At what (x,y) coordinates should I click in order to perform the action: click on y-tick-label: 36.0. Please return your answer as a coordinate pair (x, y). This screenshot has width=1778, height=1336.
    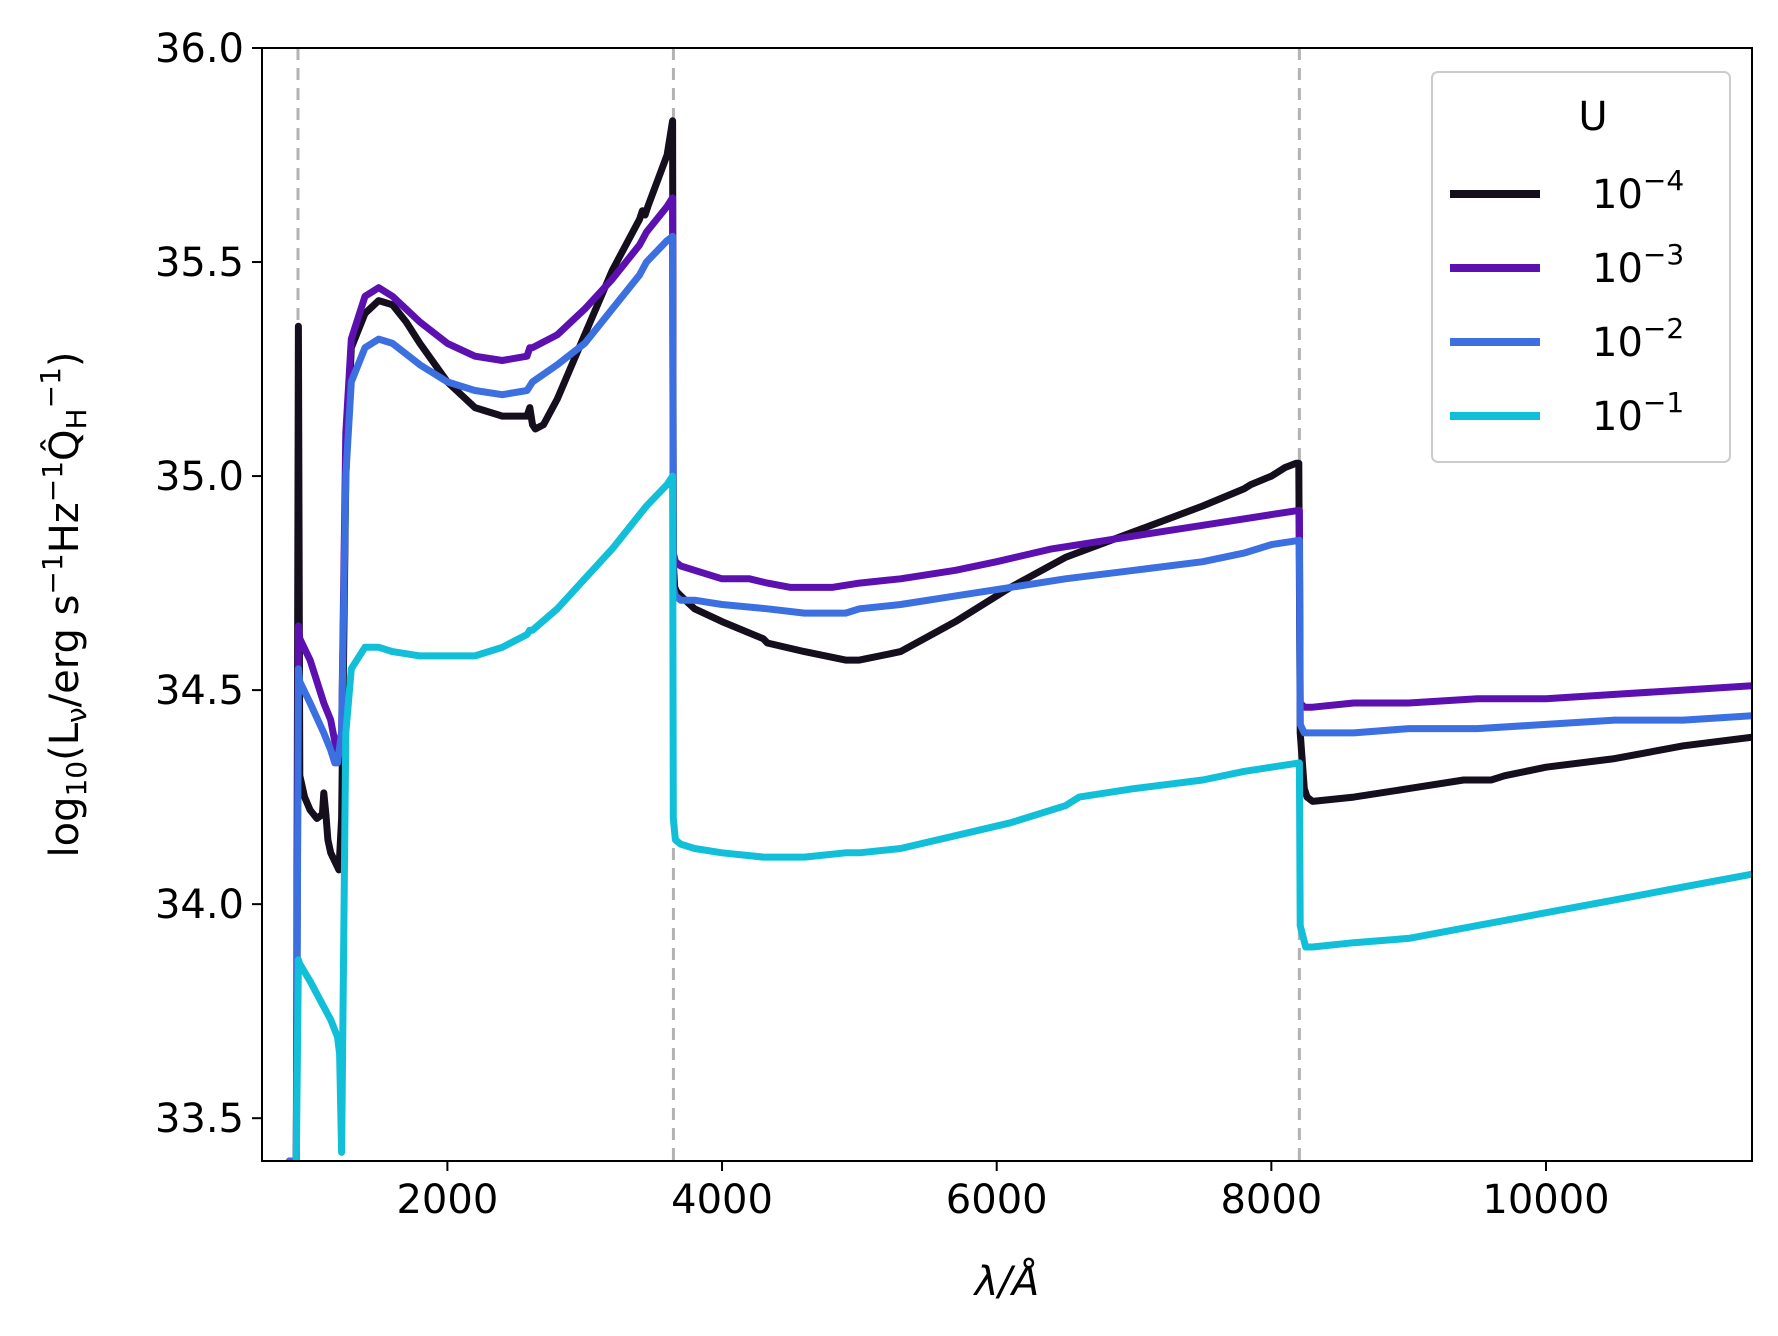
    Looking at the image, I should click on (199, 49).